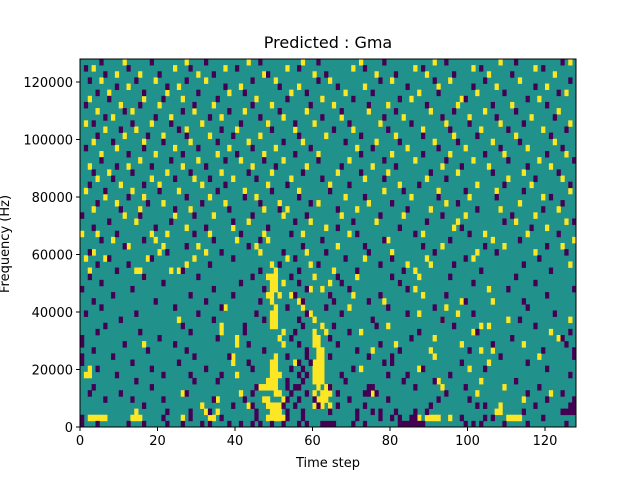 This screenshot has height=480, width=640. Describe the element at coordinates (69, 428) in the screenshot. I see `y-tick-label: 0` at that location.